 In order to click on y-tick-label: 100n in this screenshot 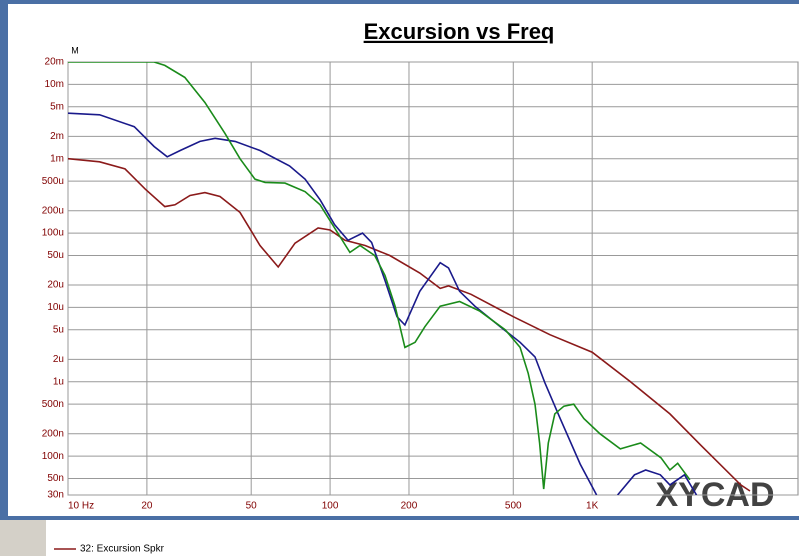, I will do `click(53, 456)`.